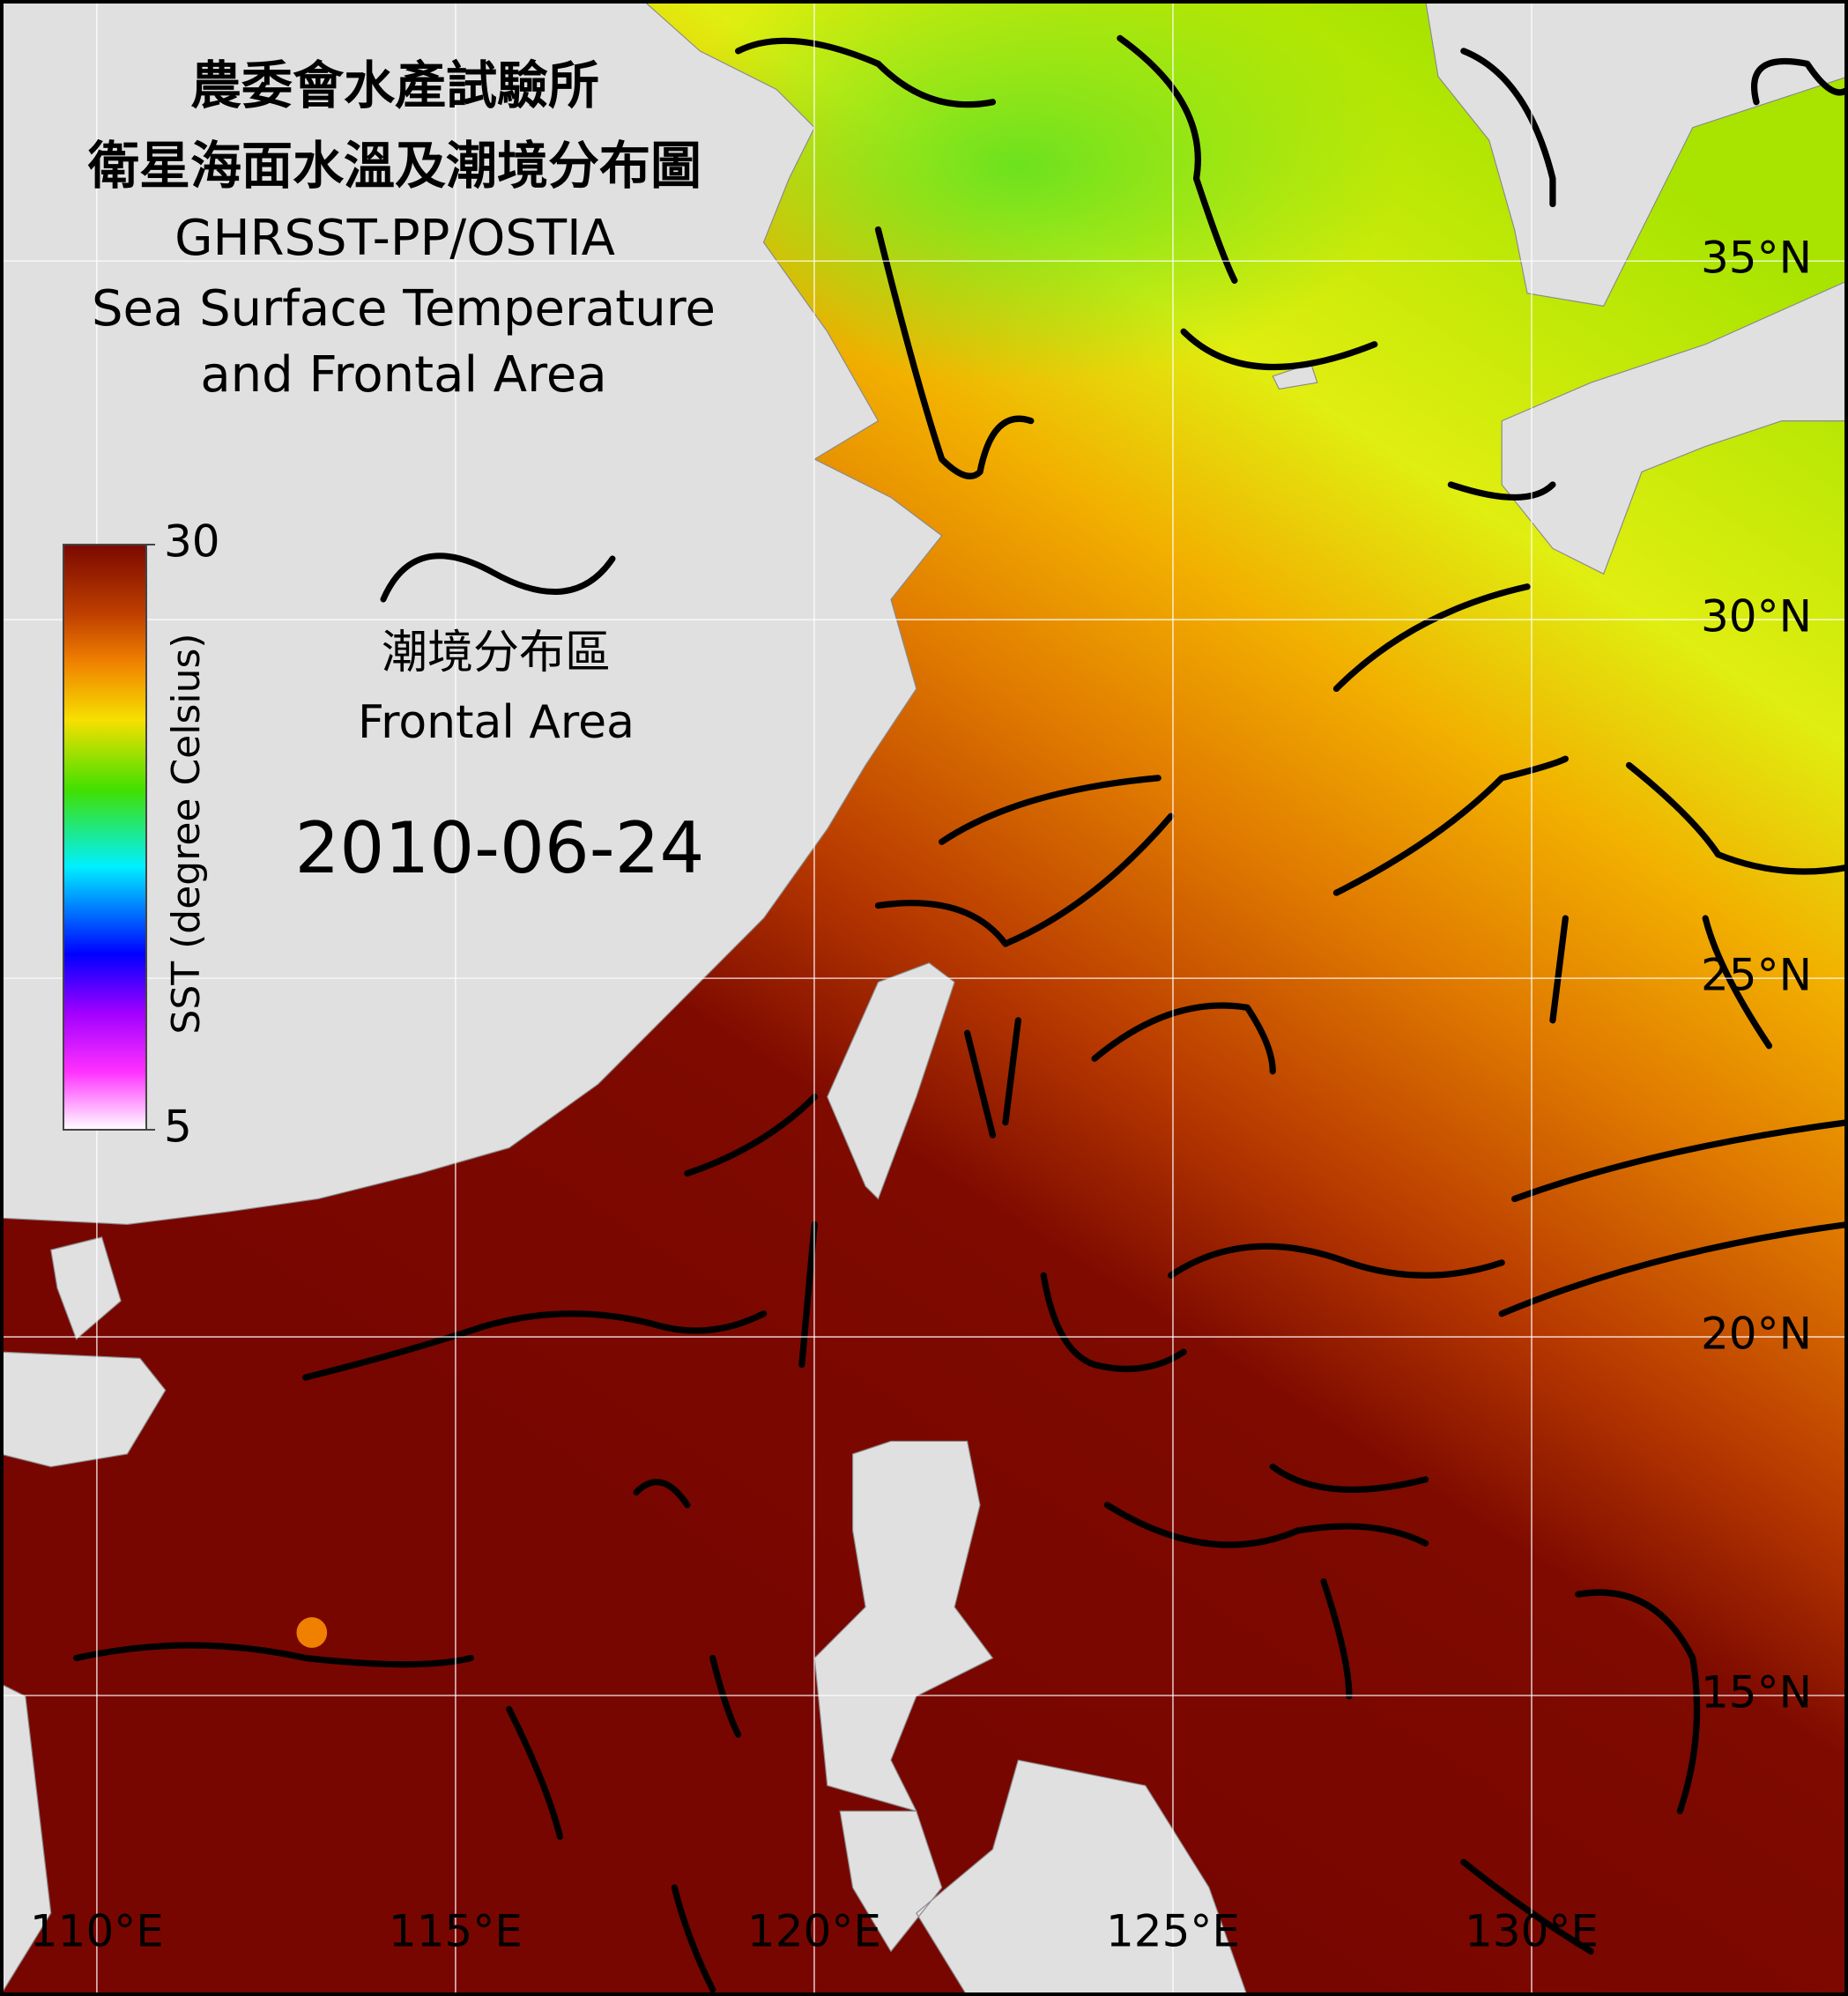 Image resolution: width=1848 pixels, height=1996 pixels. What do you see at coordinates (192, 542) in the screenshot?
I see `colorbar-tick-label: 30` at bounding box center [192, 542].